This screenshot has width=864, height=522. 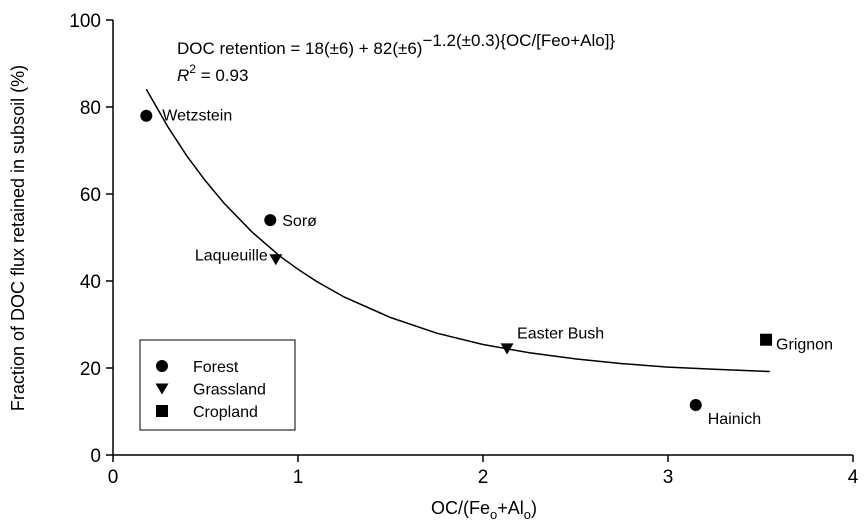 I want to click on equation-main: DOC retention = 18(±6) + 82(±6), so click(x=299, y=48).